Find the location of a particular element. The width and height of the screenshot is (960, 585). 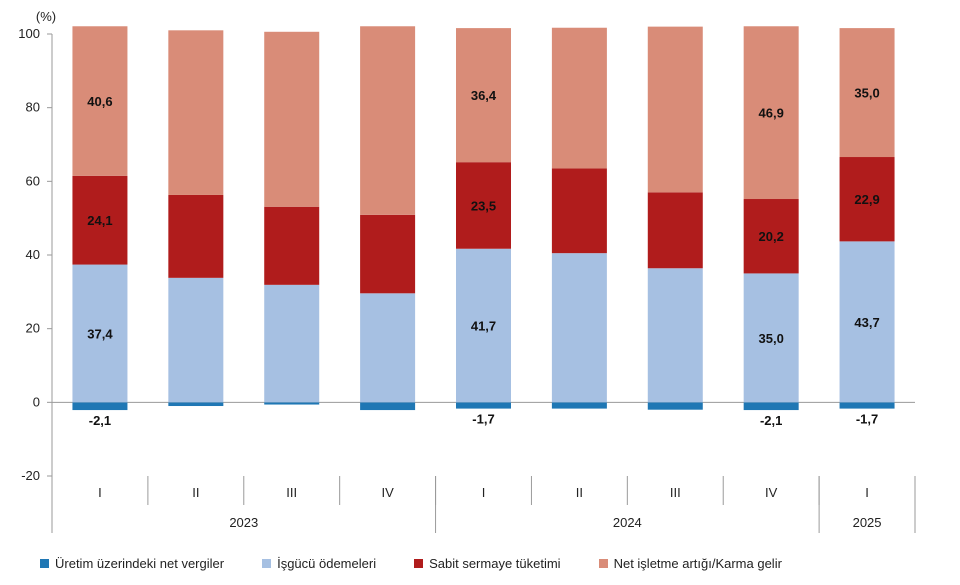

bar-segment-s3-c5 is located at coordinates (579, 98).